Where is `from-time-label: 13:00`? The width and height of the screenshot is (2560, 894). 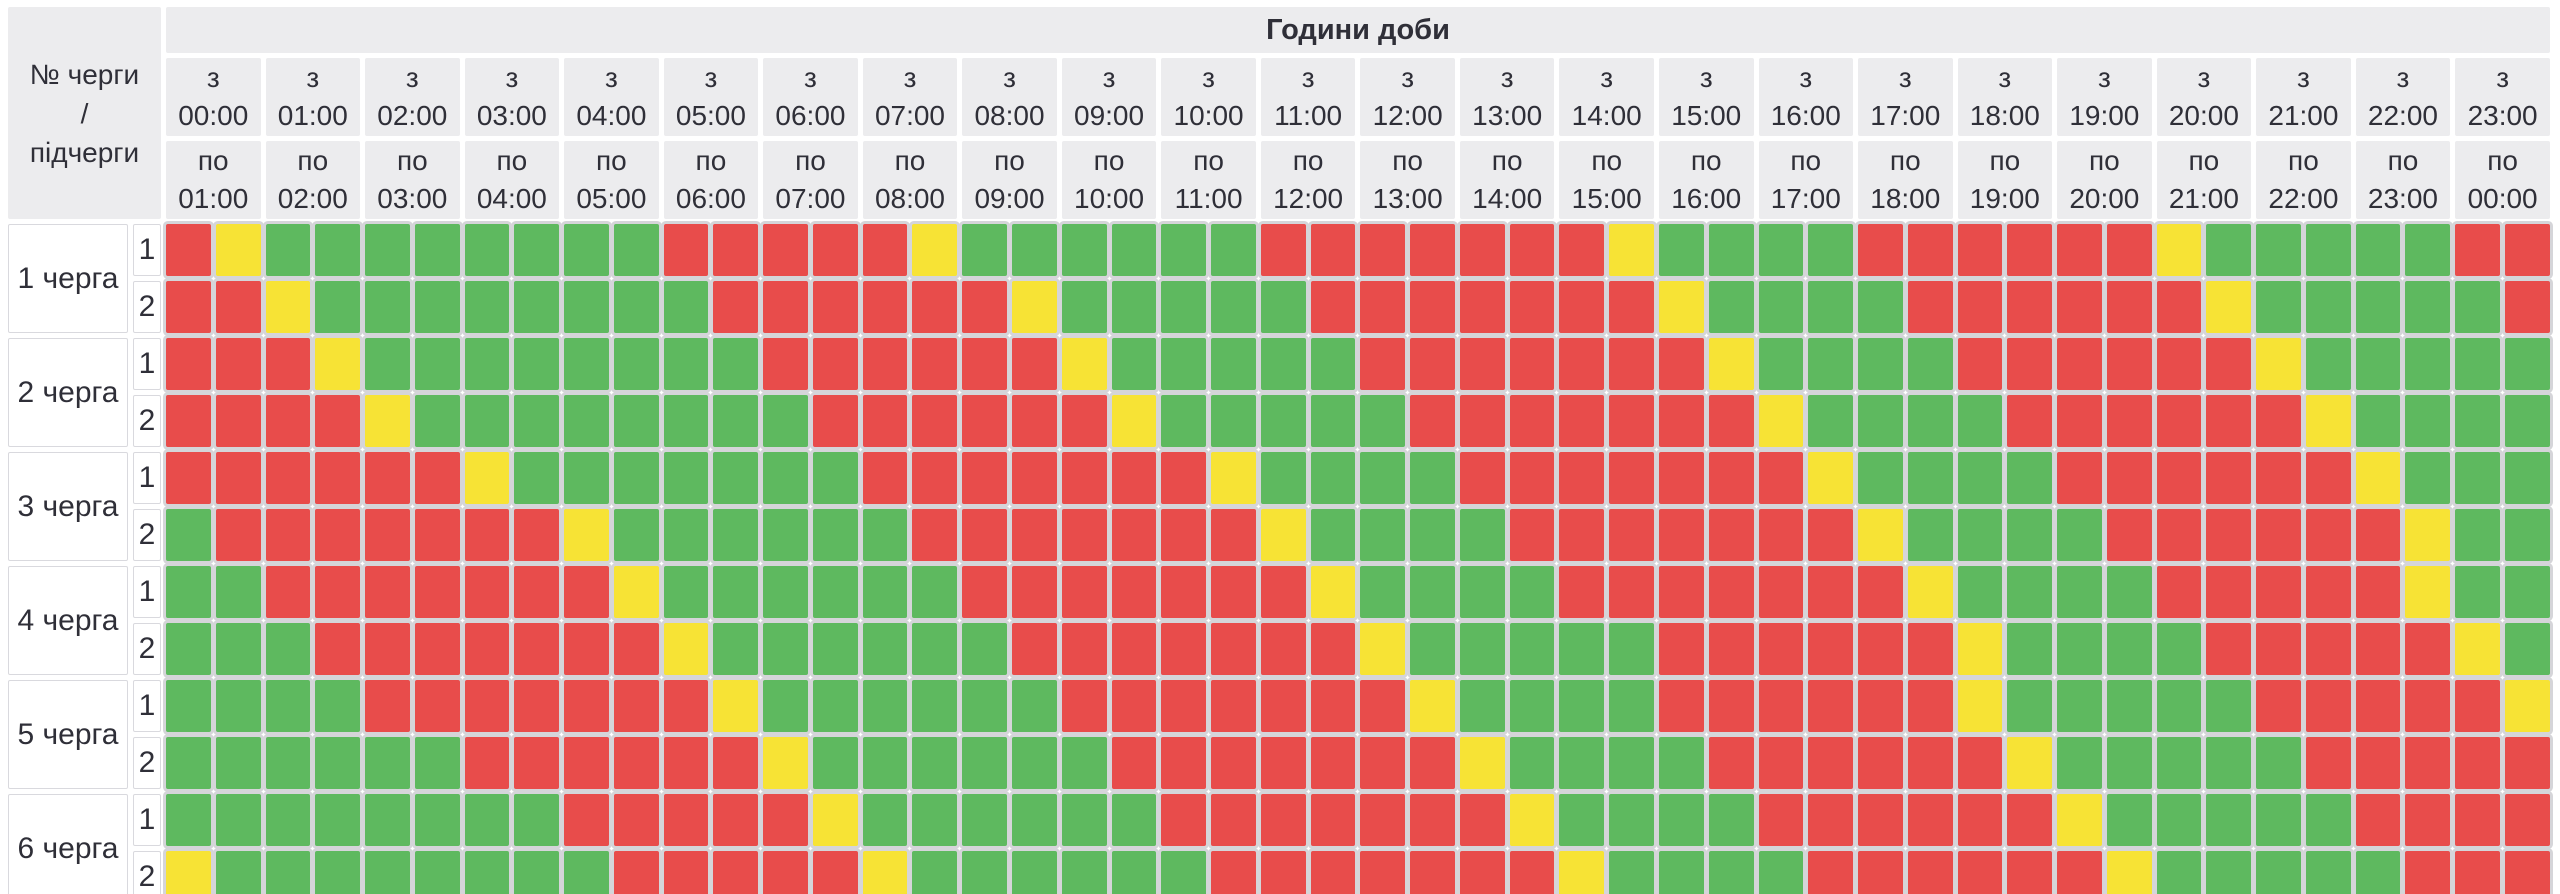
from-time-label: 13:00 is located at coordinates (1507, 115).